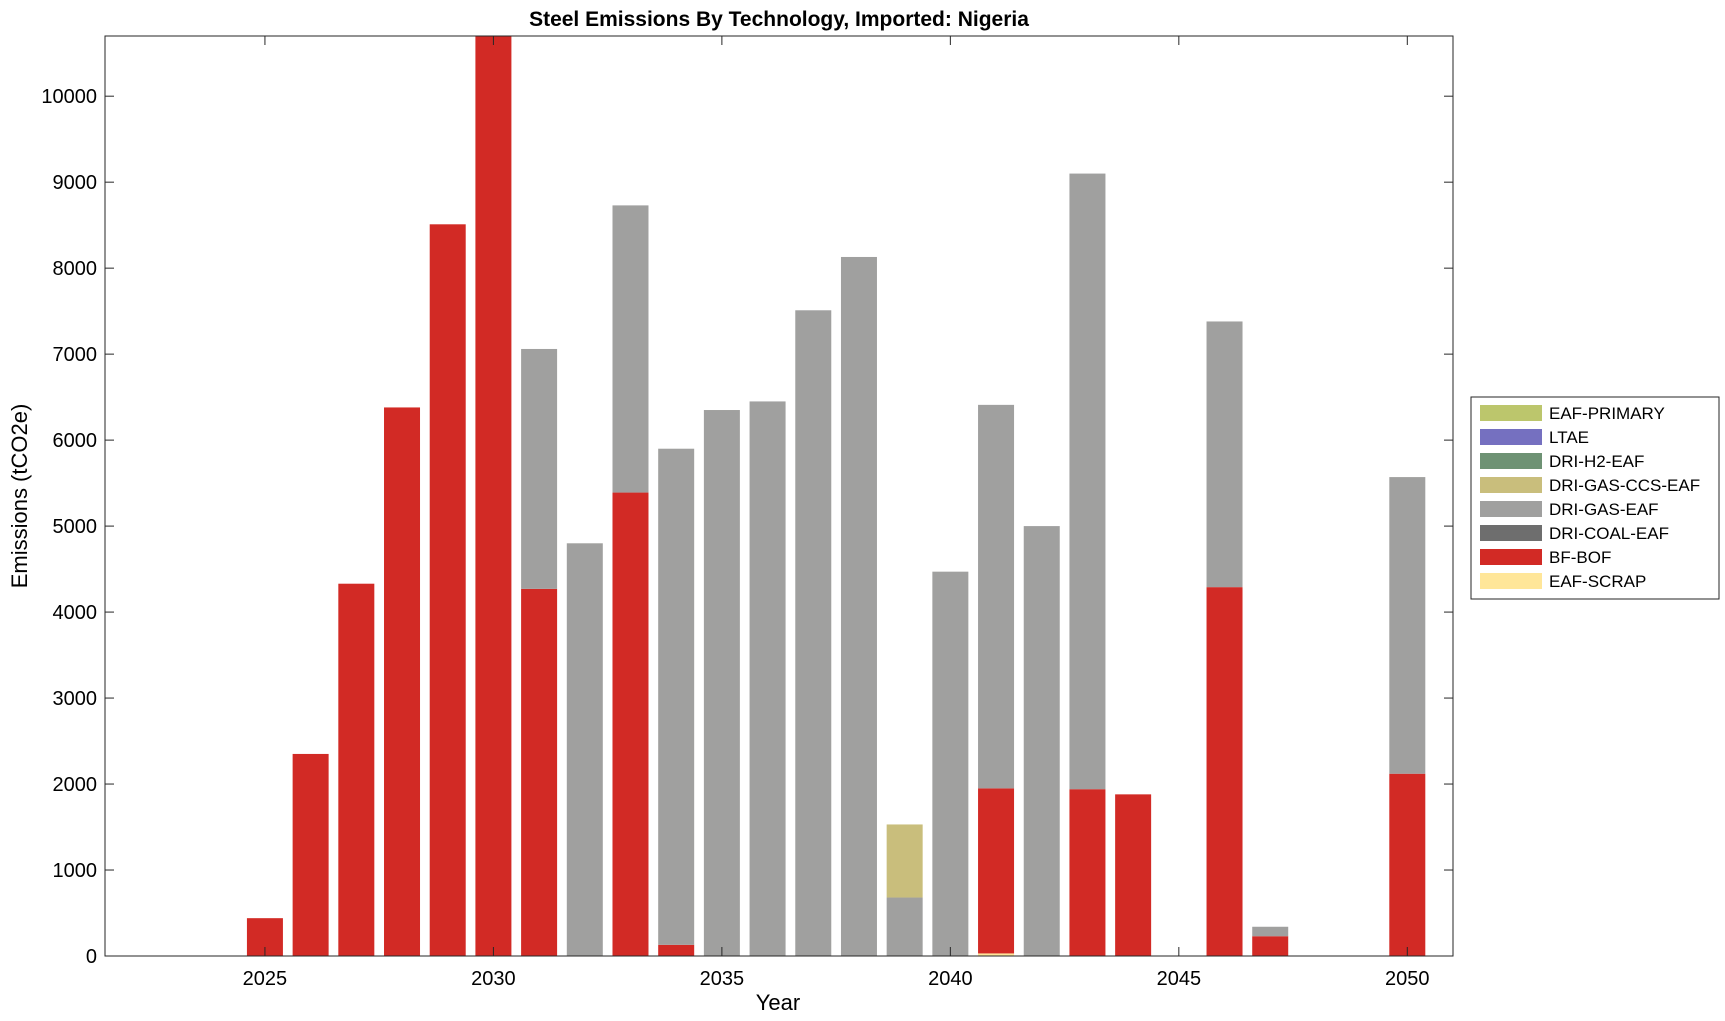 The height and width of the screenshot is (1021, 1725). What do you see at coordinates (1224, 771) in the screenshot?
I see `bar-bf-bof-2046` at bounding box center [1224, 771].